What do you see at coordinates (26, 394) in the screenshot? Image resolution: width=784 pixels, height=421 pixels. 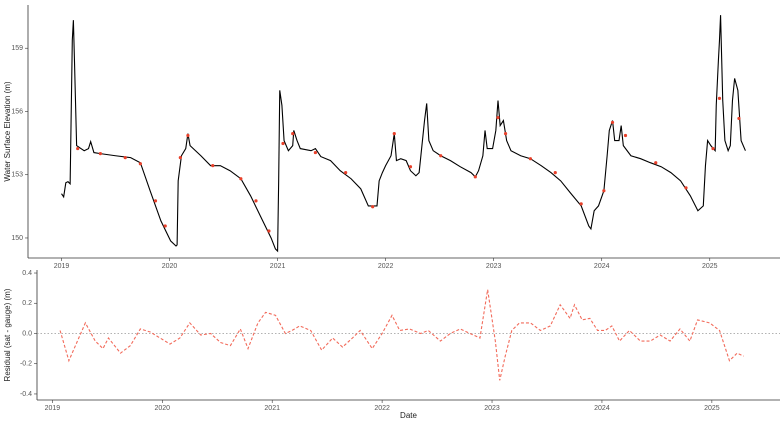 I see `y-tick-label: -0.4` at bounding box center [26, 394].